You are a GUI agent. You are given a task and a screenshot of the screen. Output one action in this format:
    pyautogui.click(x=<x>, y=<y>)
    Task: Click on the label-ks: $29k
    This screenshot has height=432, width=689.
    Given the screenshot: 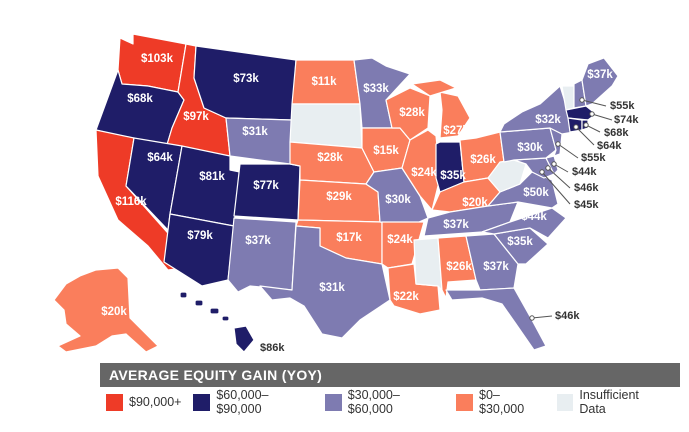 What is the action you would take?
    pyautogui.click(x=339, y=197)
    